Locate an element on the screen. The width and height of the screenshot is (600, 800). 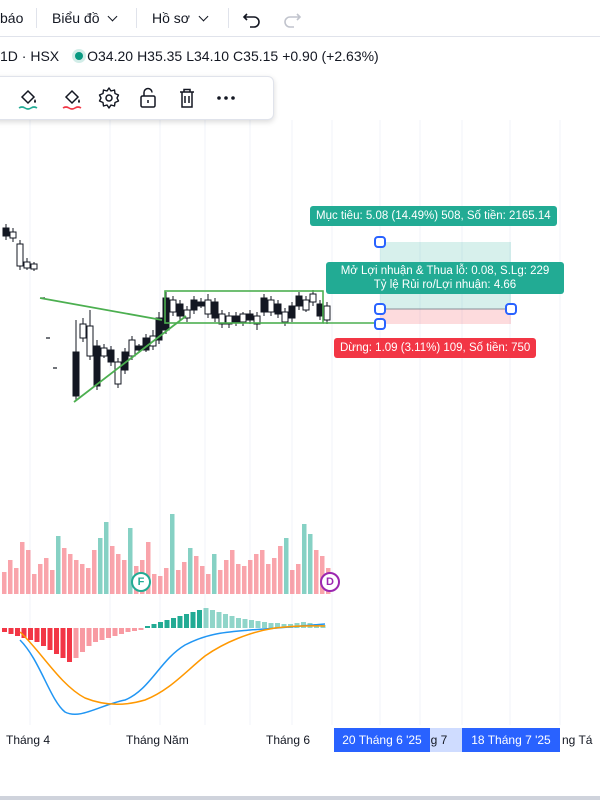
stop-label: Dừng: 1.09 (3.11%) 109, Số tiền: 750 is located at coordinates (435, 348).